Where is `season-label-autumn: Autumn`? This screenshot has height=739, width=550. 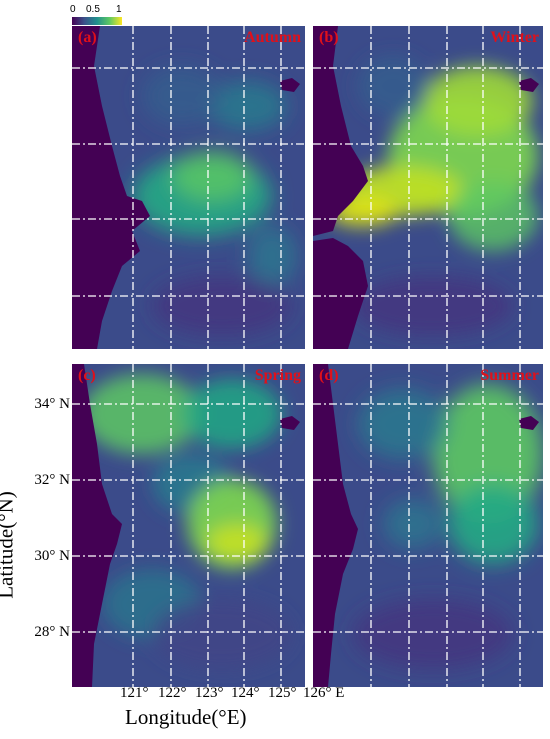
season-label-autumn: Autumn is located at coordinates (272, 37).